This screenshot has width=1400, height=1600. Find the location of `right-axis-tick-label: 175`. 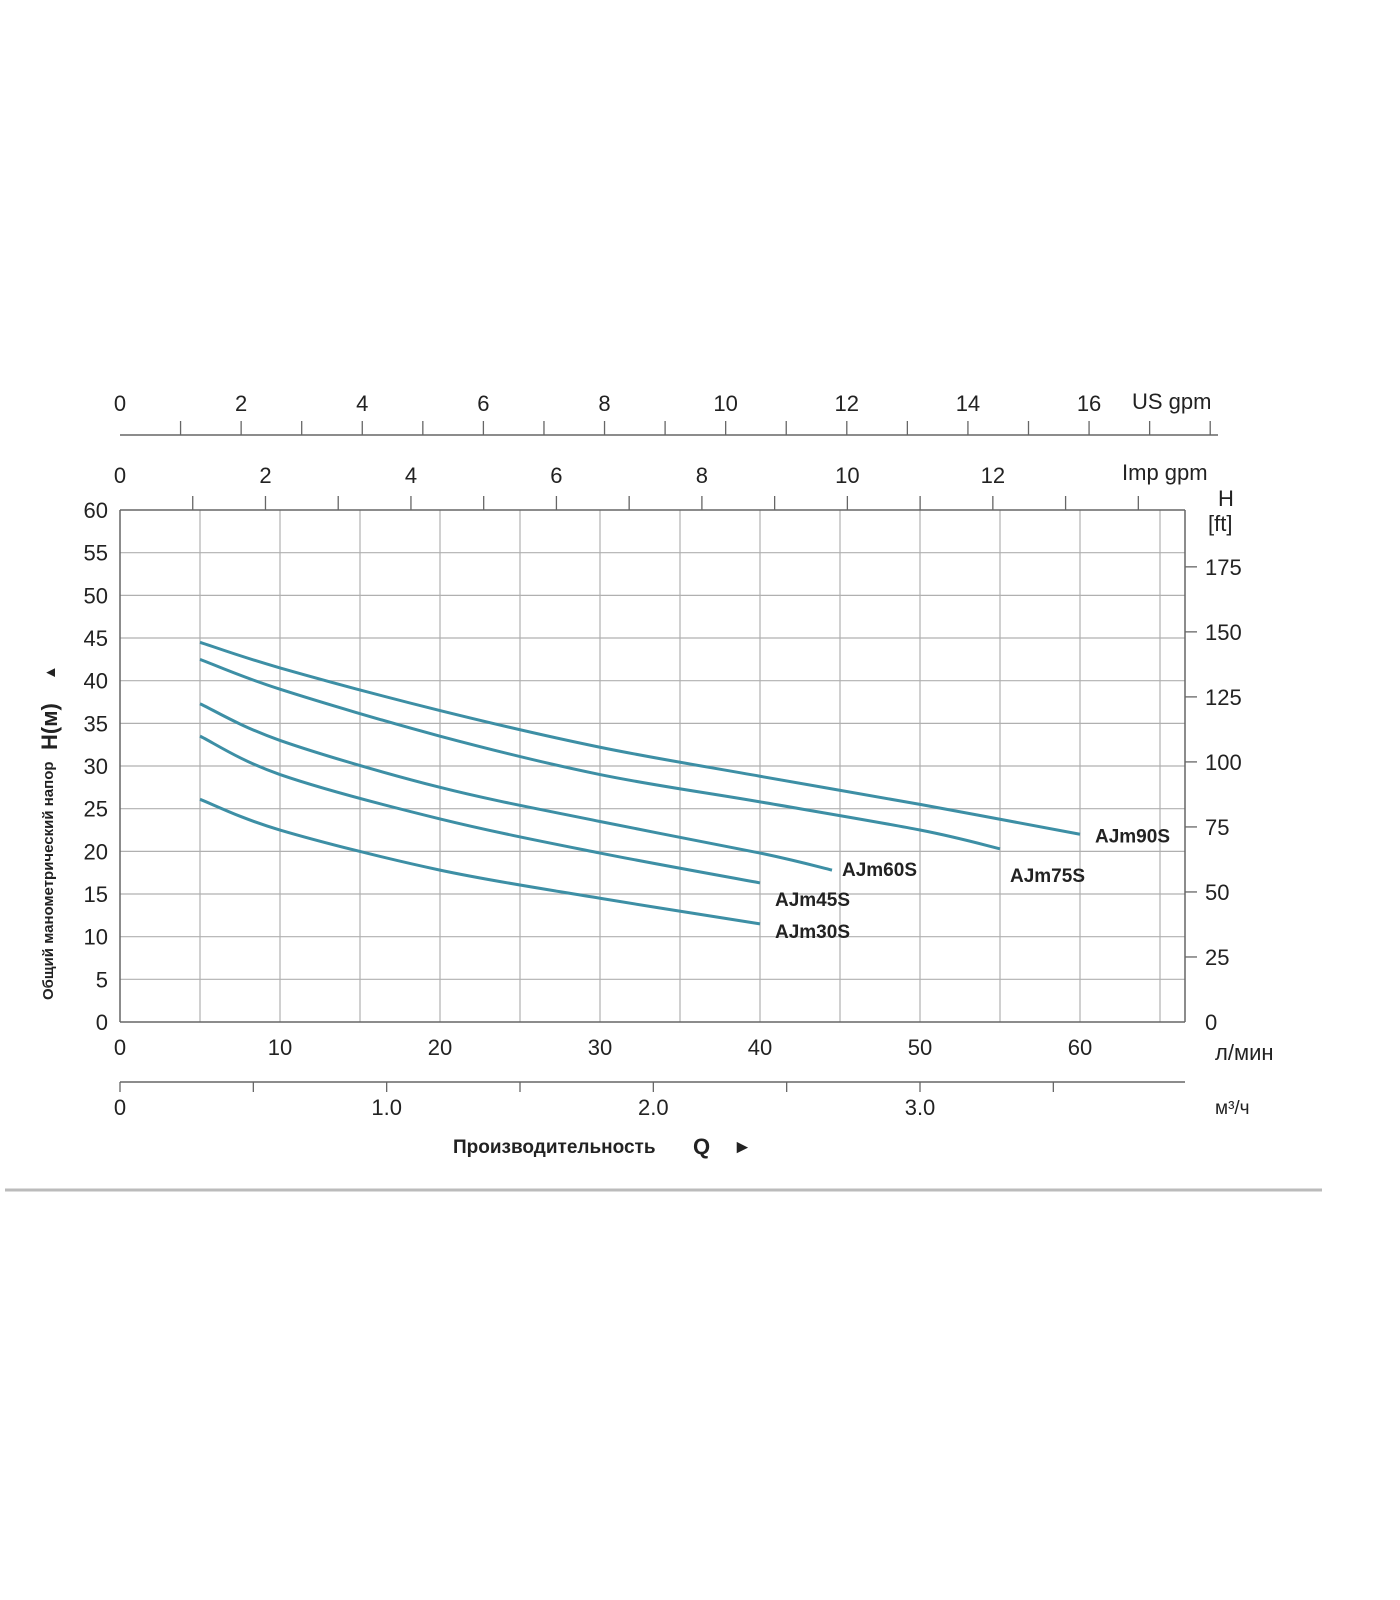

right-axis-tick-label: 175 is located at coordinates (1223, 567).